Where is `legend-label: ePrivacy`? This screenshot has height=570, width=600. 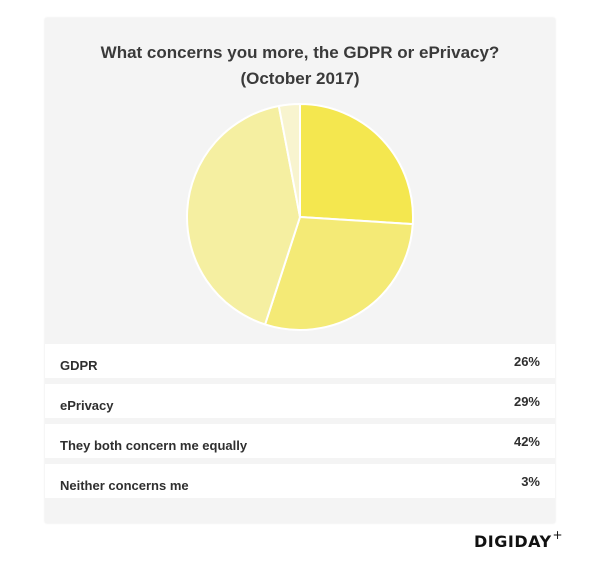
legend-label: ePrivacy is located at coordinates (87, 405).